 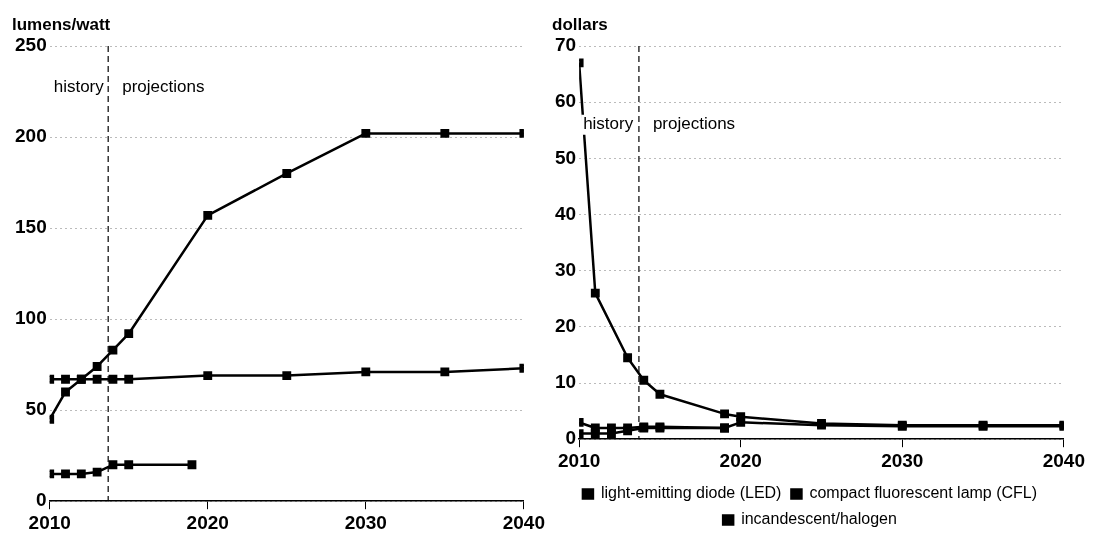 I want to click on legend-label: incandescent/halogen, so click(x=819, y=519).